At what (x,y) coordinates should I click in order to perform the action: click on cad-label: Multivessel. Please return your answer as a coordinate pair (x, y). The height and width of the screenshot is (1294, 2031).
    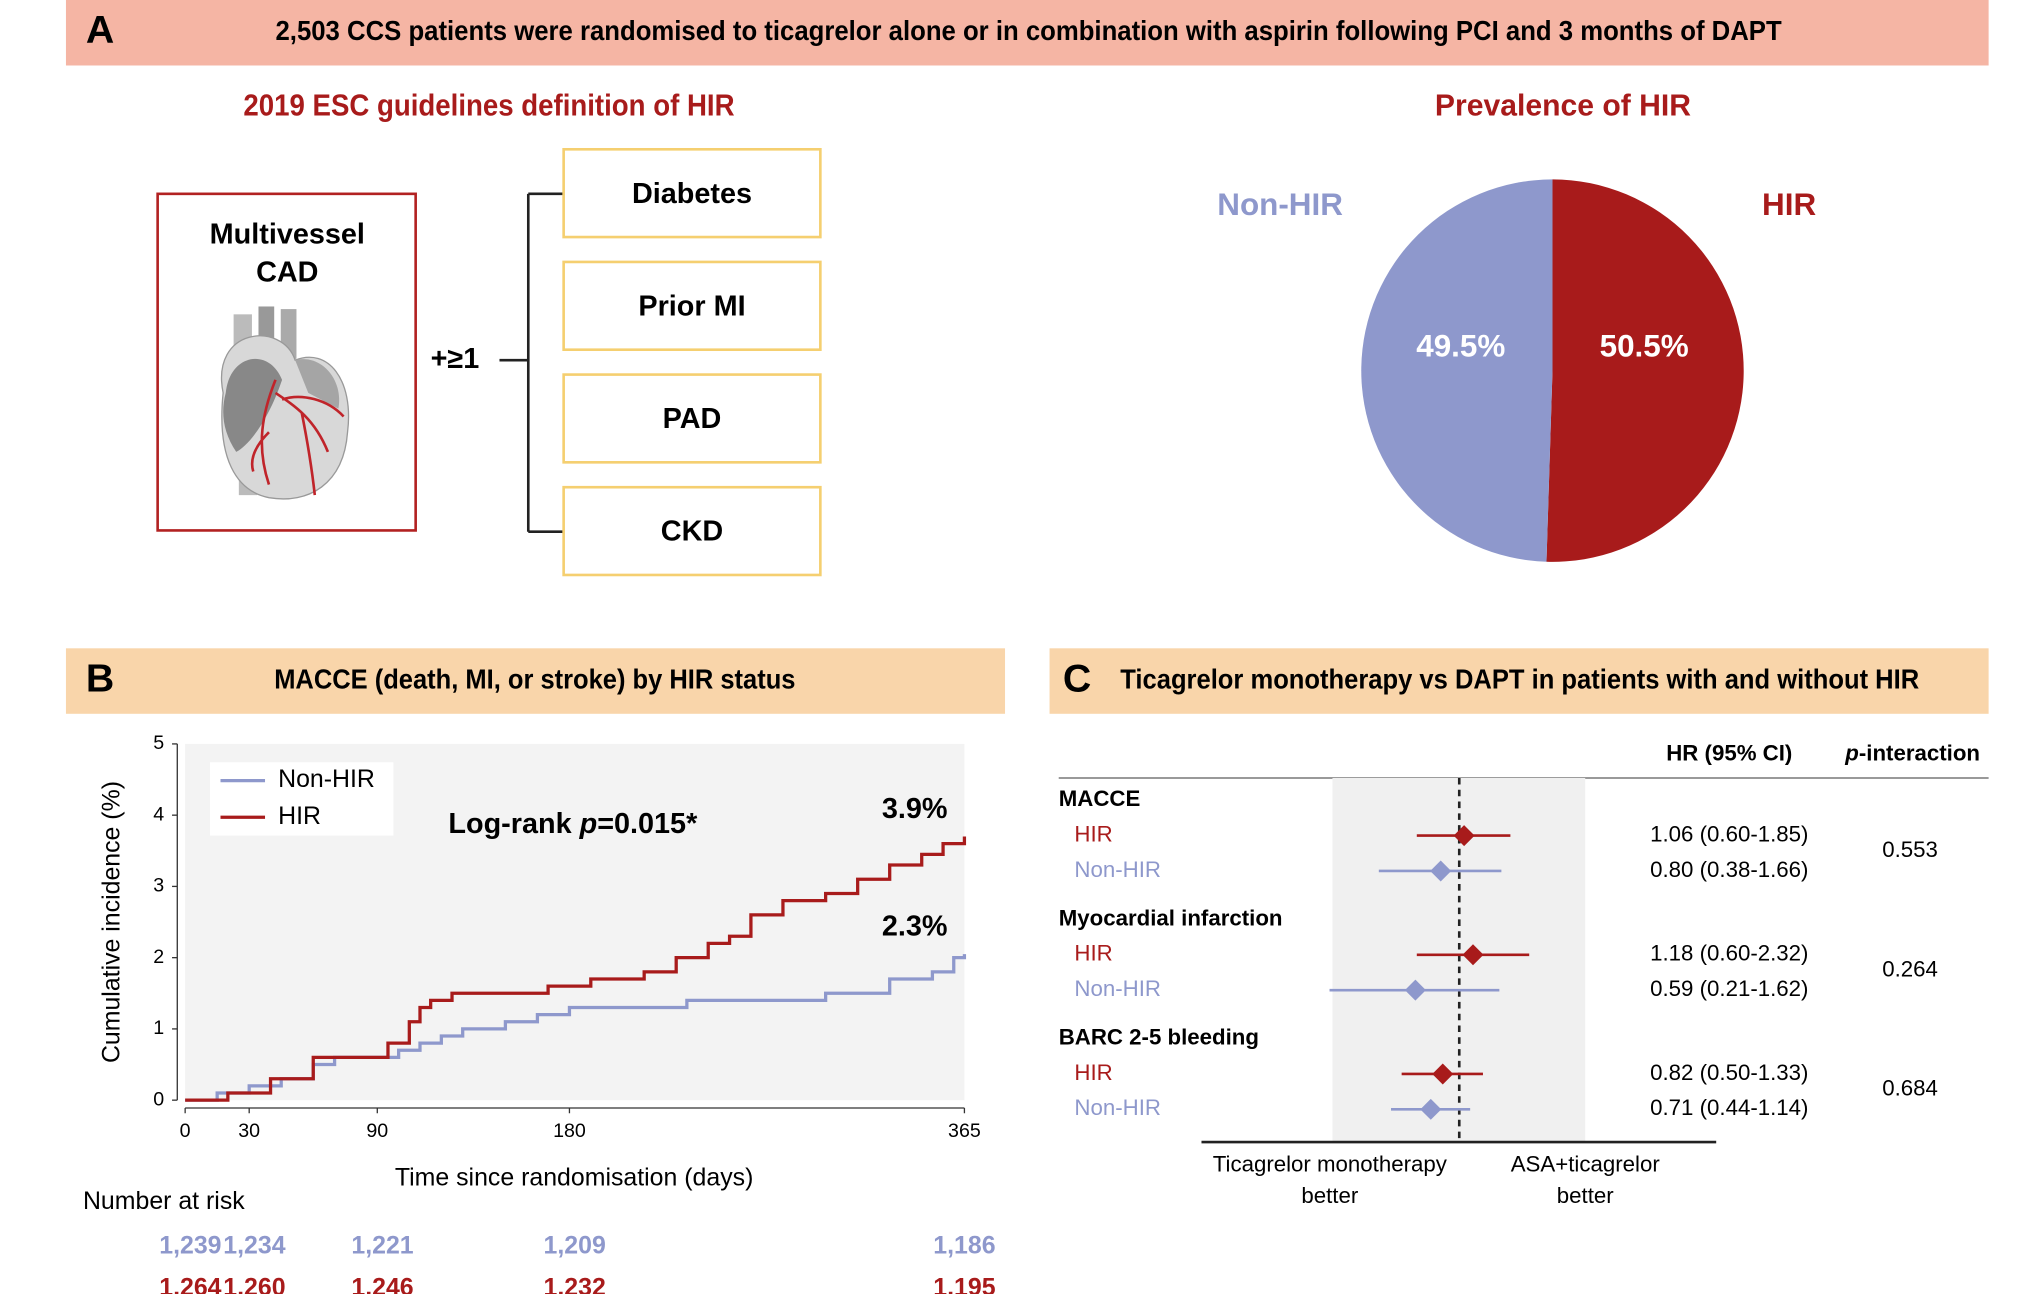
    Looking at the image, I should click on (287, 234).